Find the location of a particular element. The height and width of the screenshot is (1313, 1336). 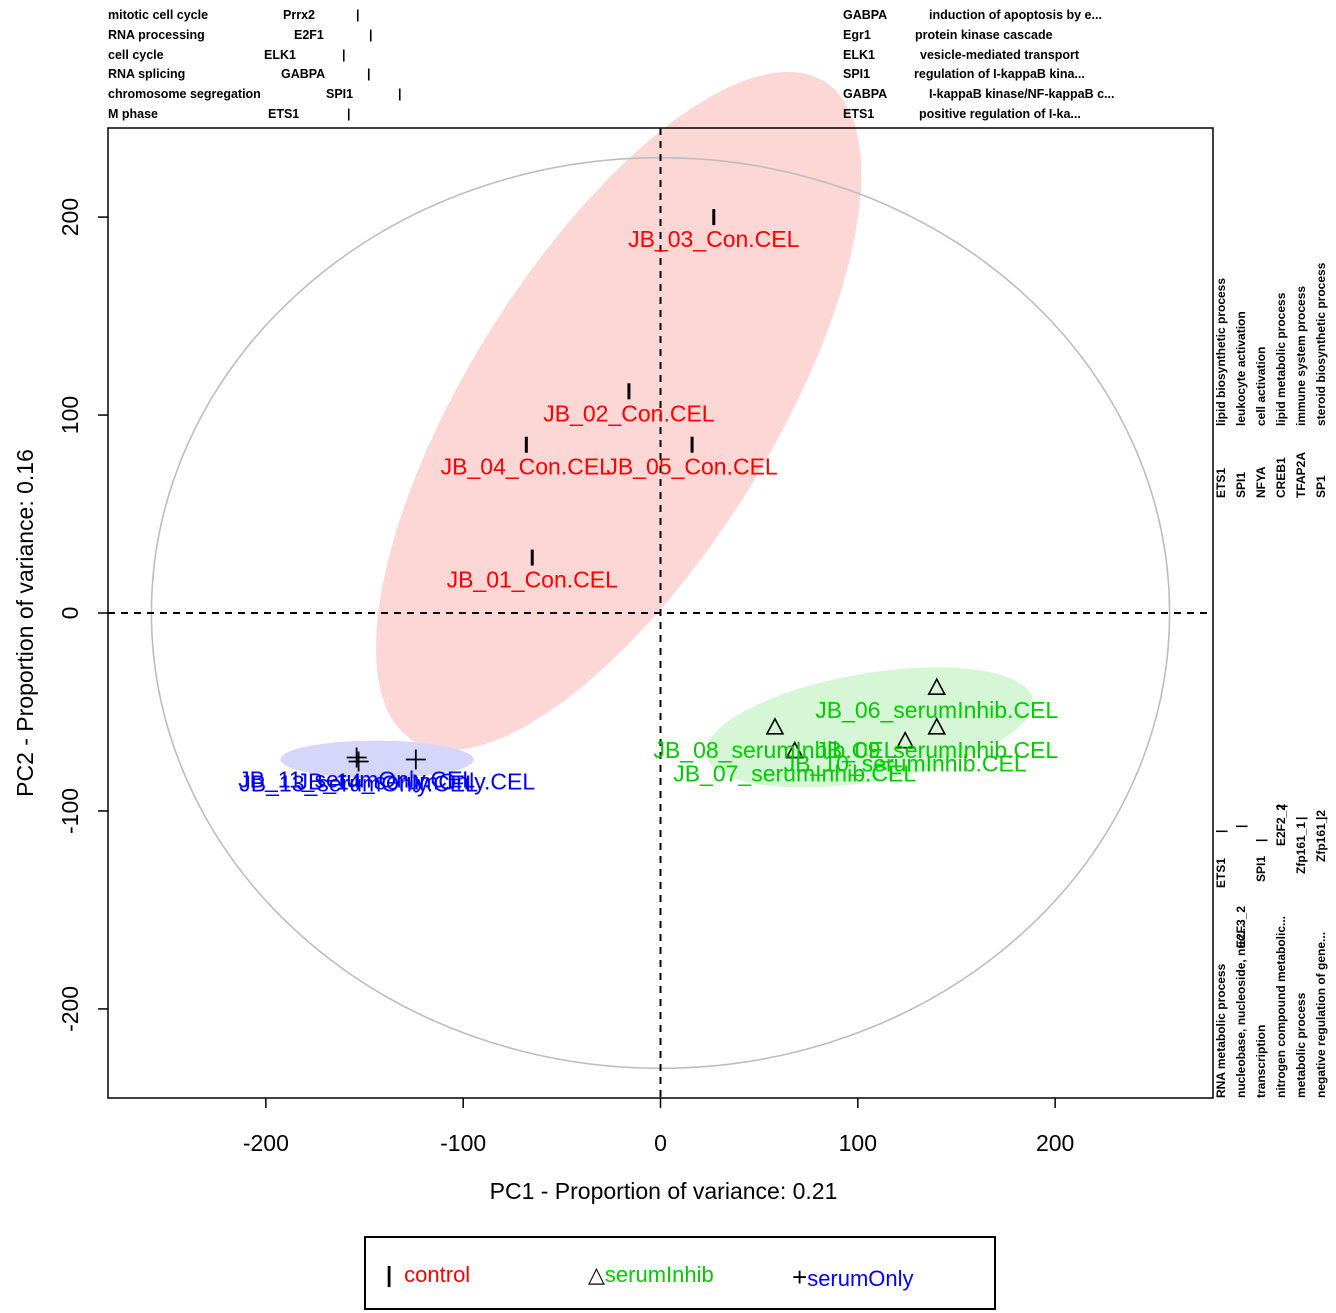

x-tick-label: 200 is located at coordinates (1055, 1143).